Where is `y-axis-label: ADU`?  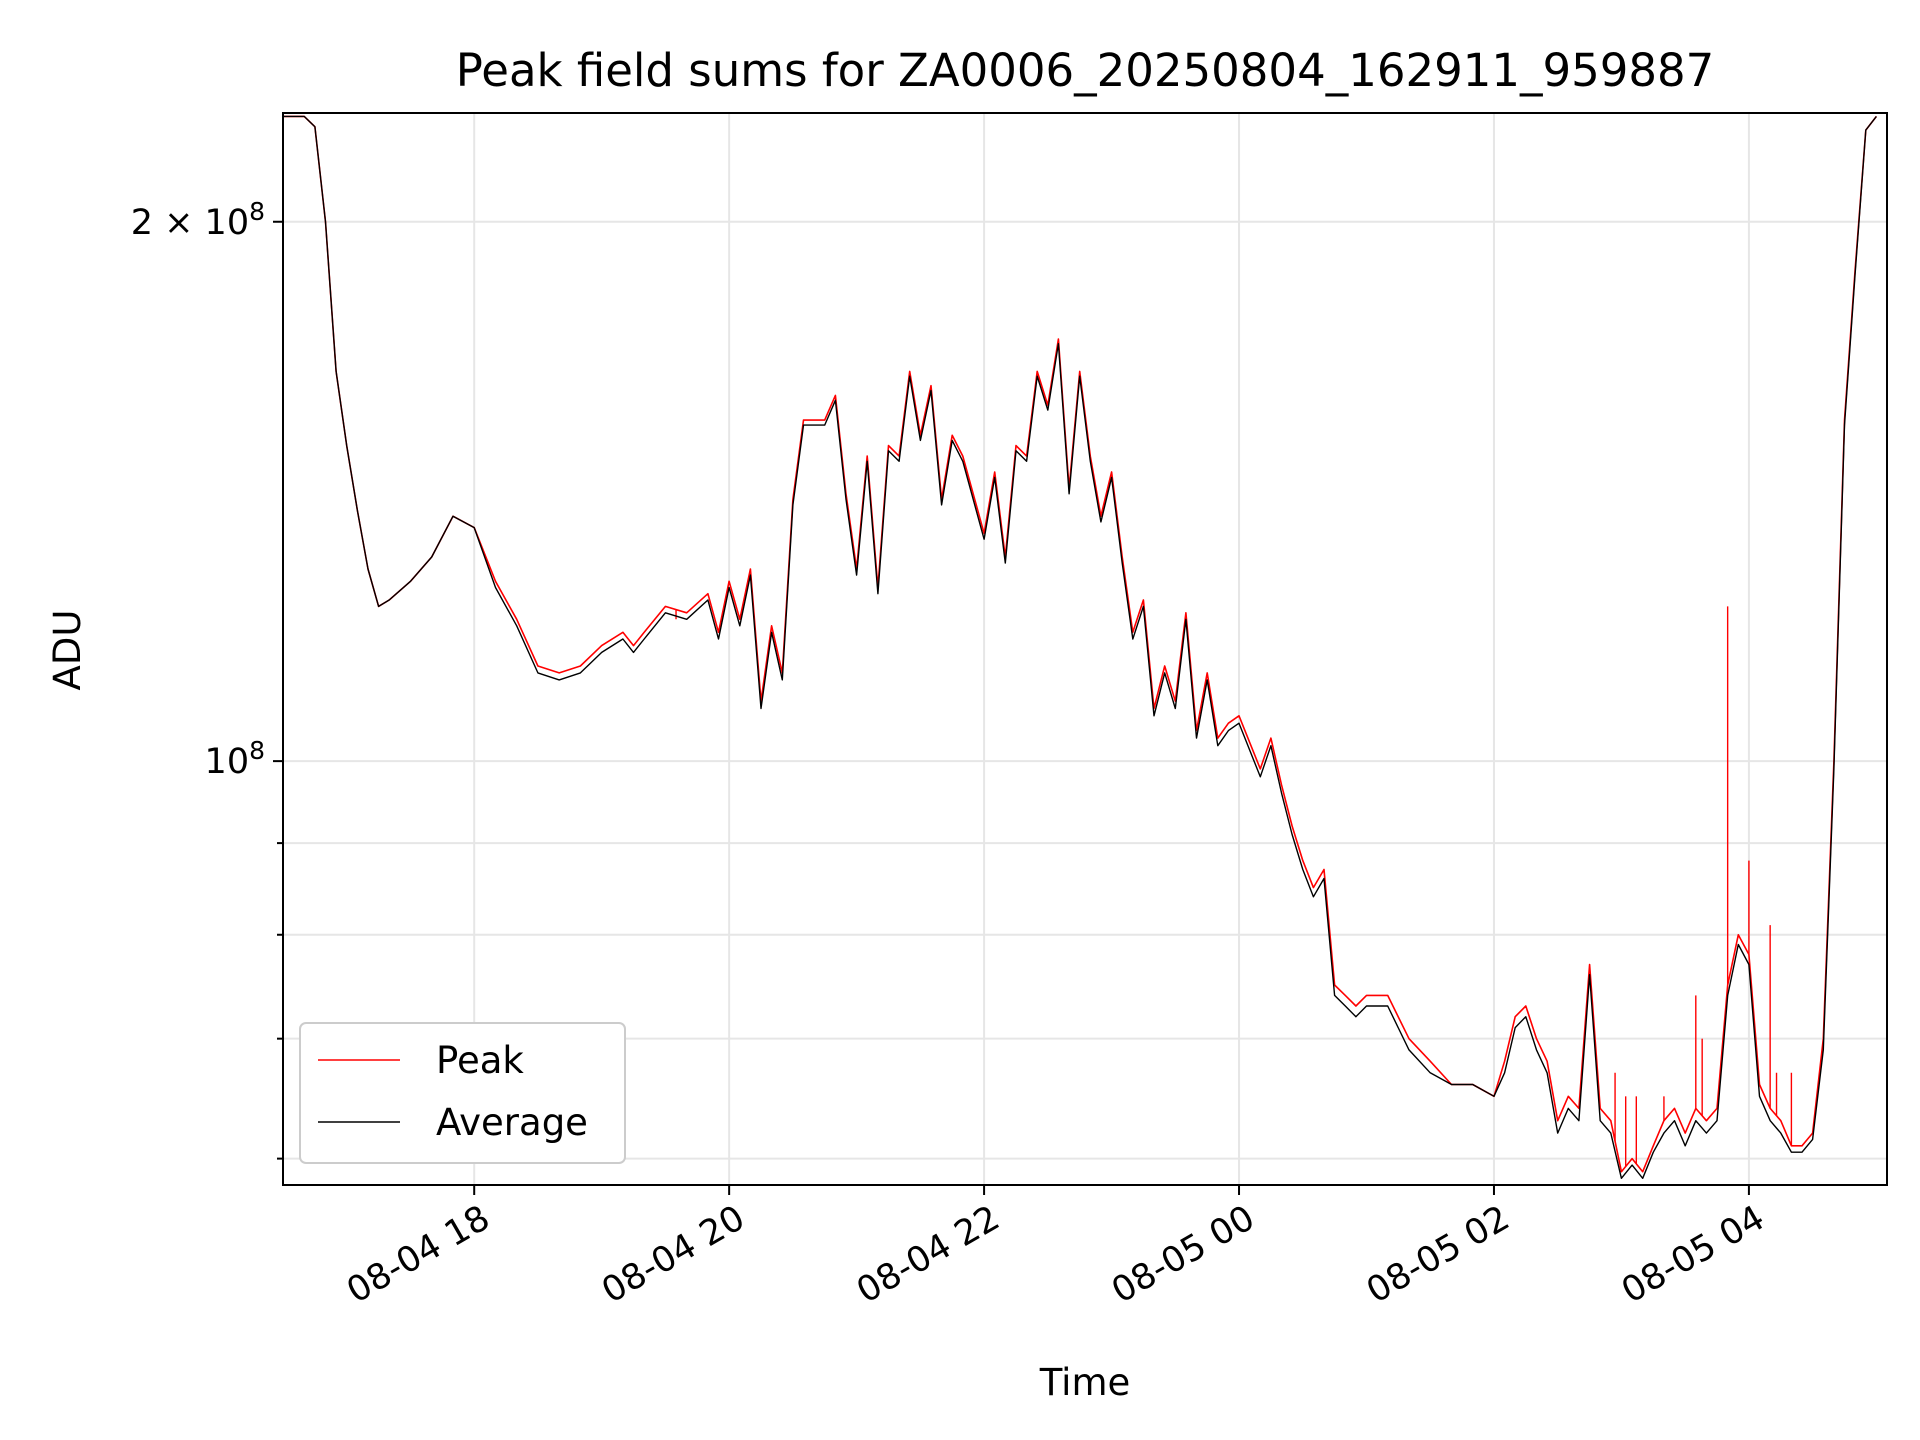
y-axis-label: ADU is located at coordinates (67, 650).